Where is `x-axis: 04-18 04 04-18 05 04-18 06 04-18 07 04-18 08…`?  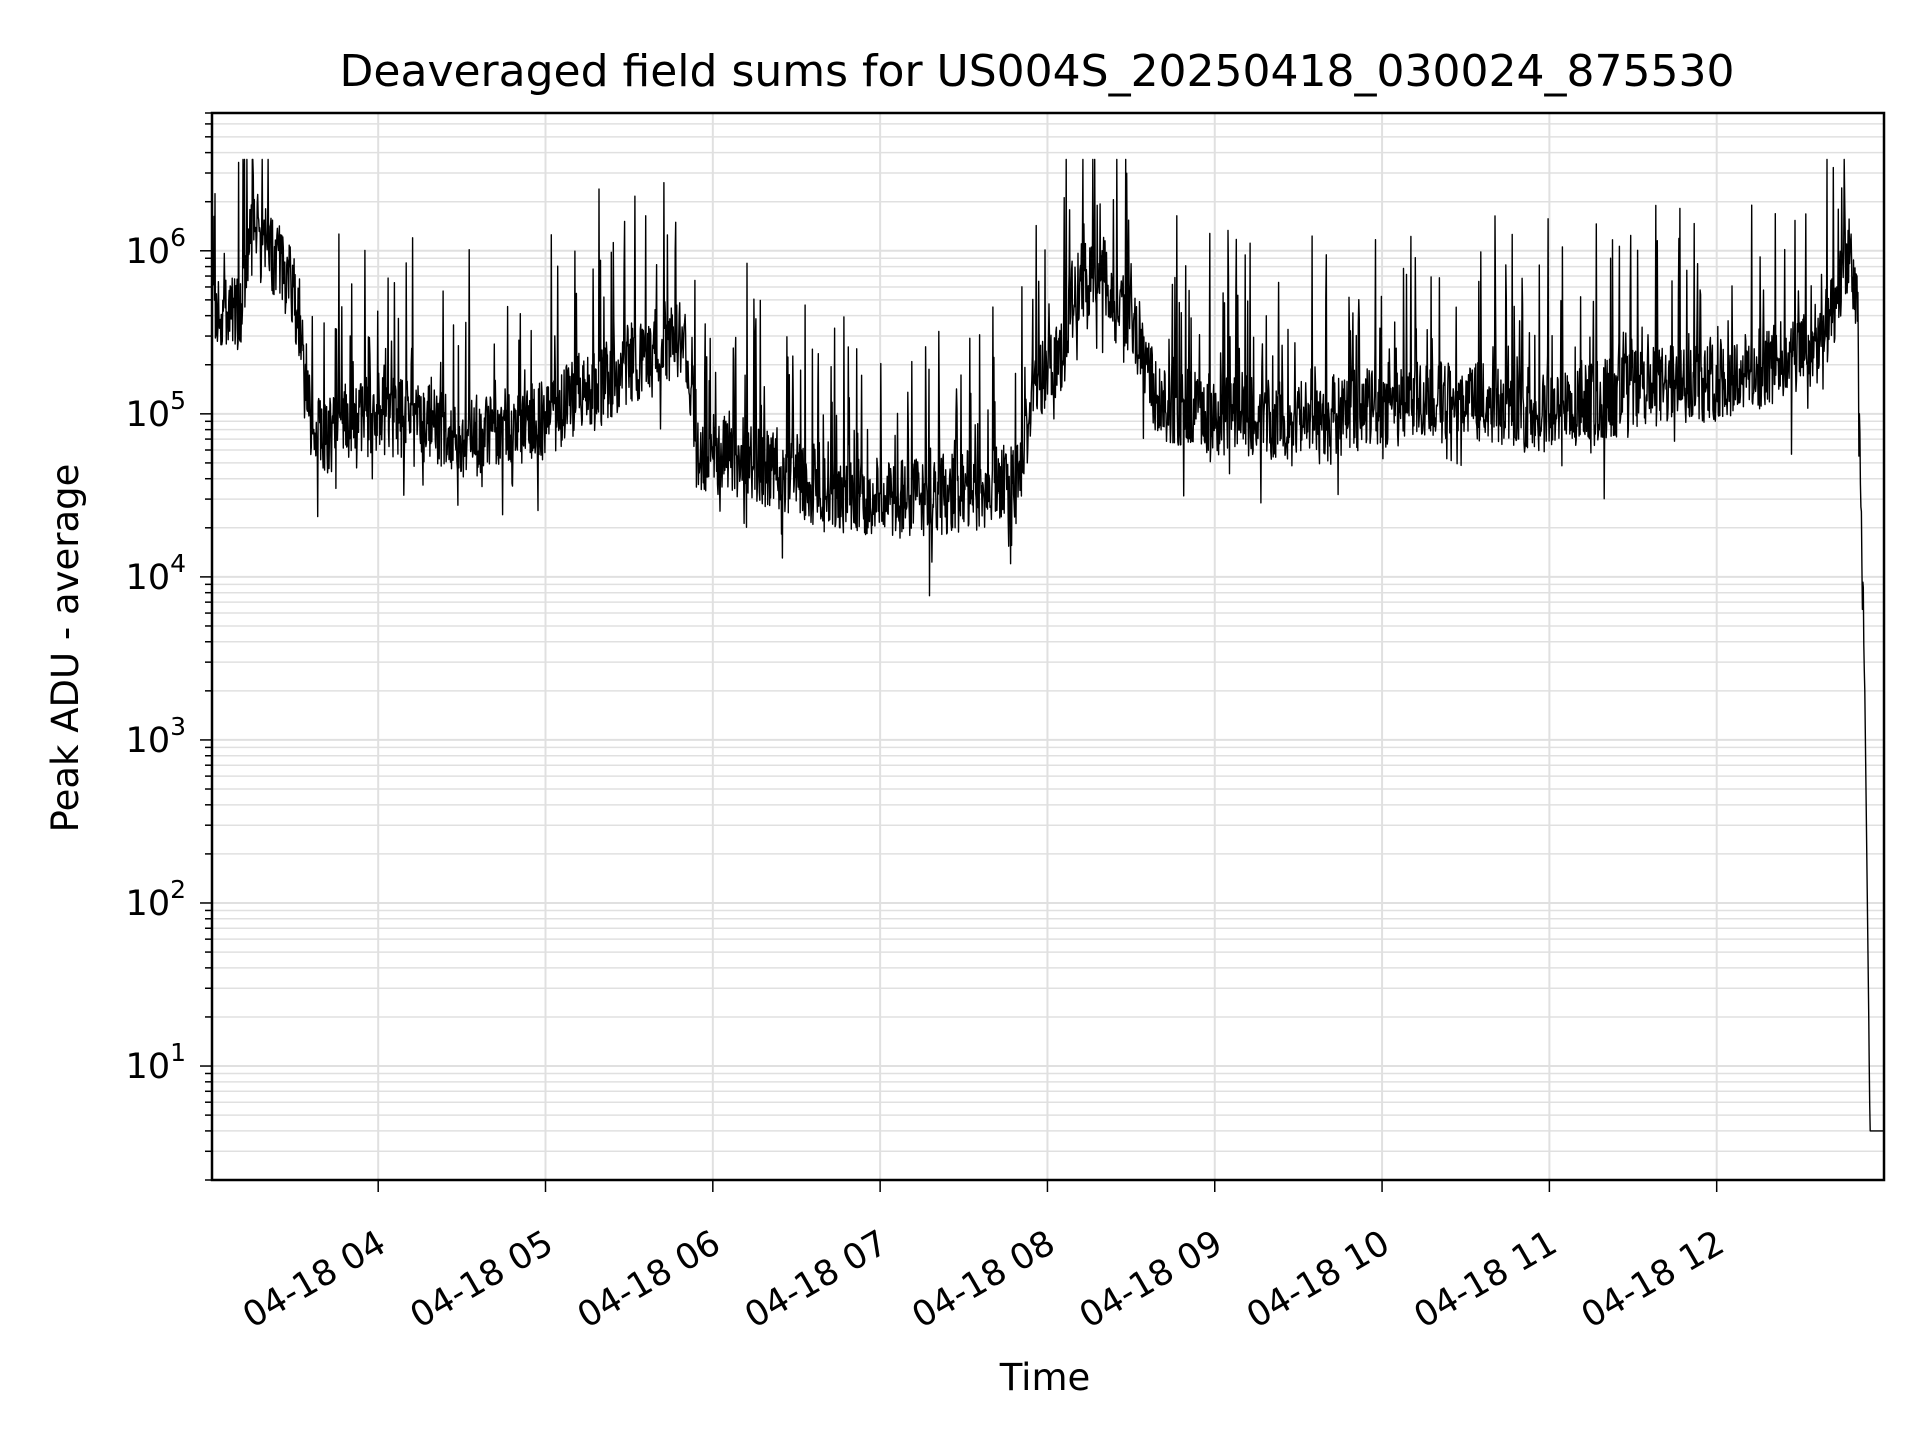
x-axis: 04-18 04 04-18 05 04-18 06 04-18 07 04-18 08… is located at coordinates (983, 1258).